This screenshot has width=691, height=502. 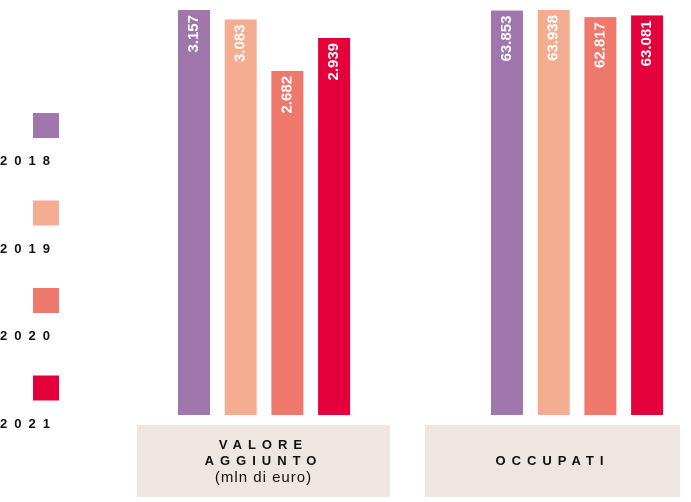 I want to click on value-label: 3.083, so click(x=240, y=43).